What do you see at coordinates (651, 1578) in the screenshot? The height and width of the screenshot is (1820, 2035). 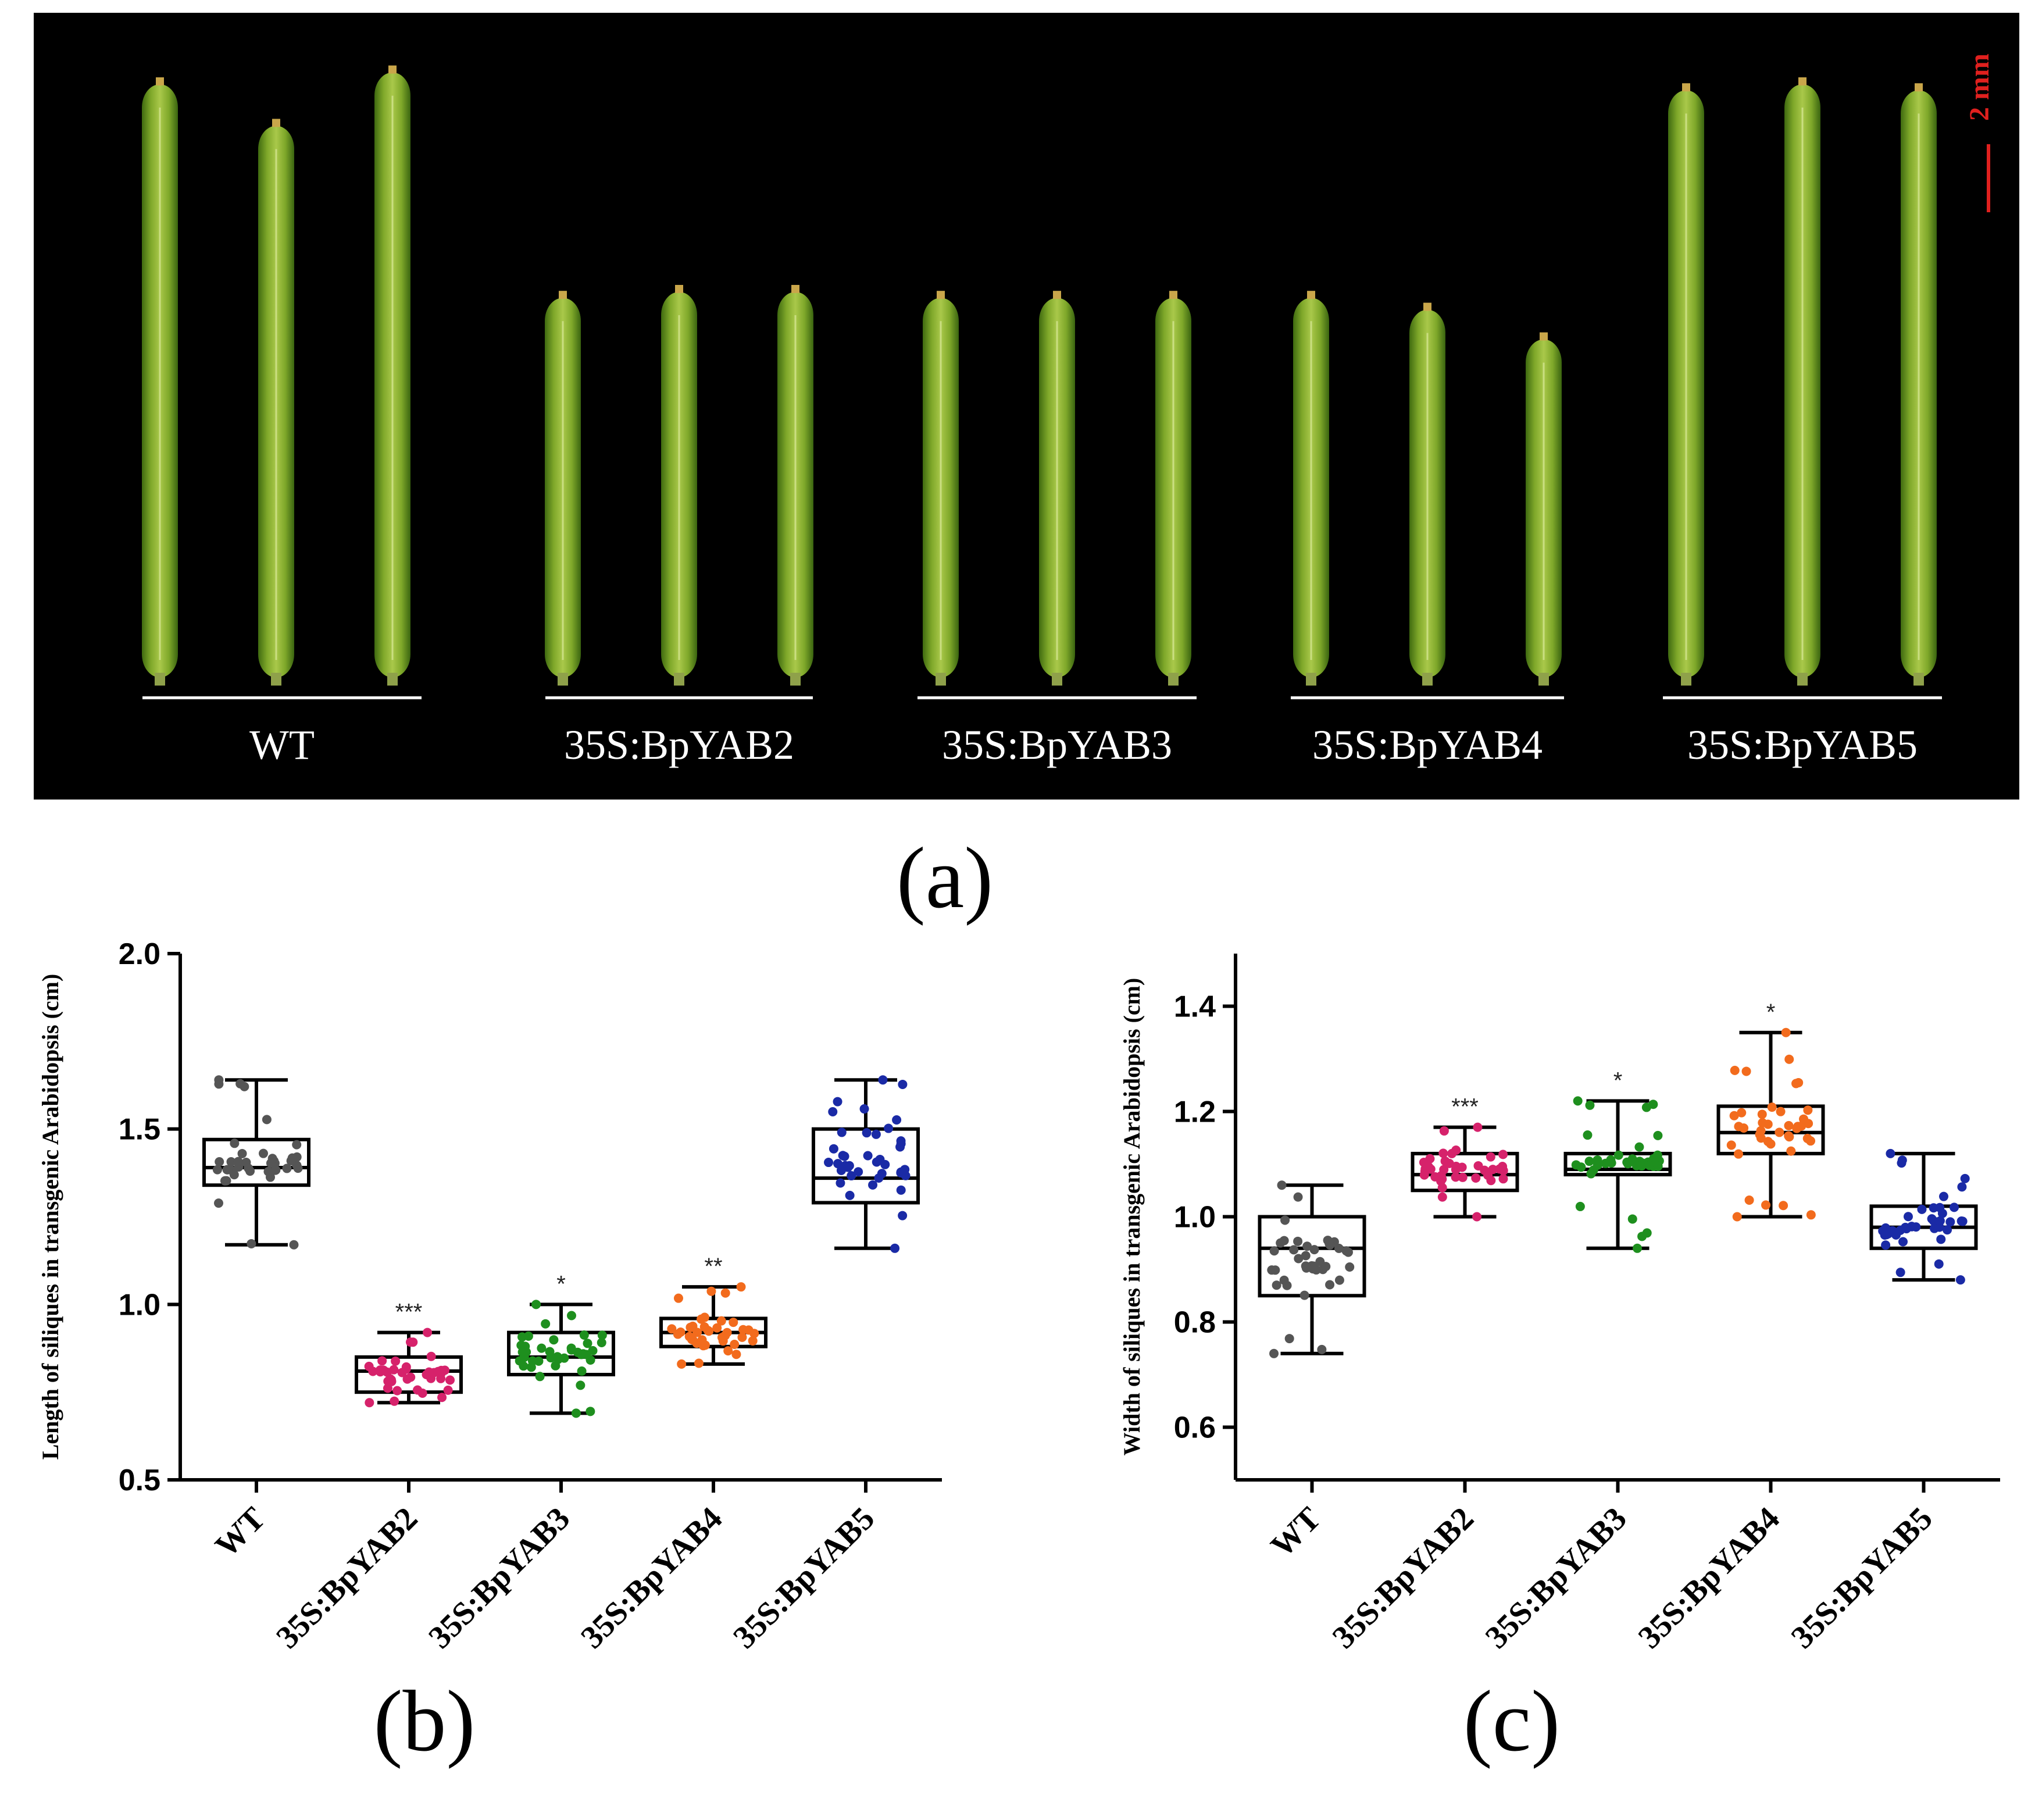 I see `x-tick-label: 35S:BpYAB4` at bounding box center [651, 1578].